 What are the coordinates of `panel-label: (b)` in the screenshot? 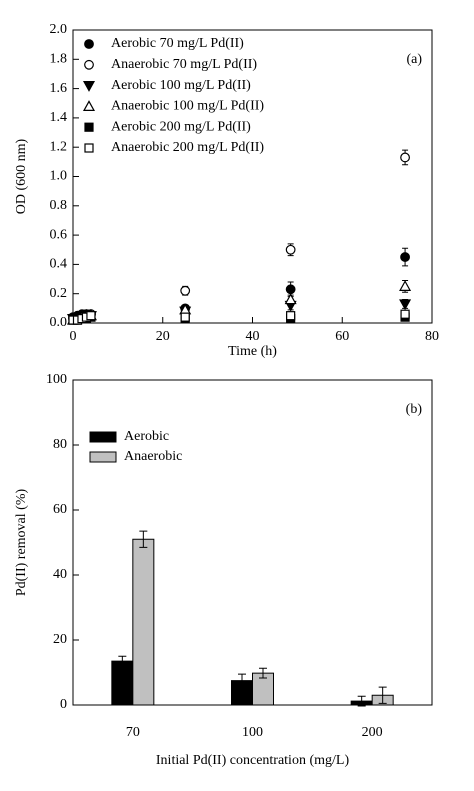 It's located at (414, 409).